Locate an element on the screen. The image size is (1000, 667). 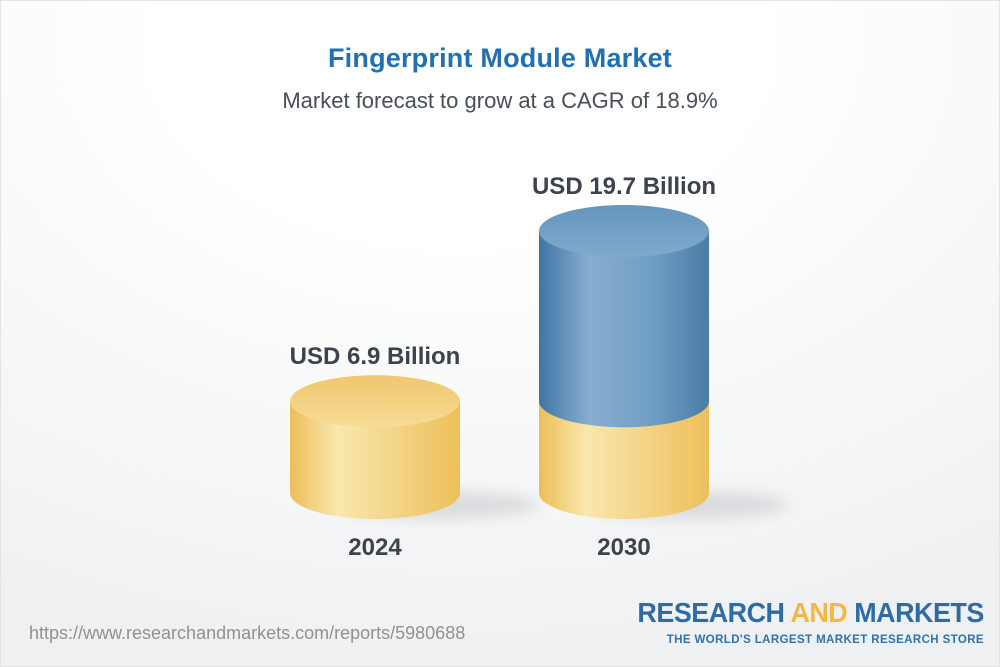
bar-2024-value-label: USD 6.9 Billion is located at coordinates (375, 357).